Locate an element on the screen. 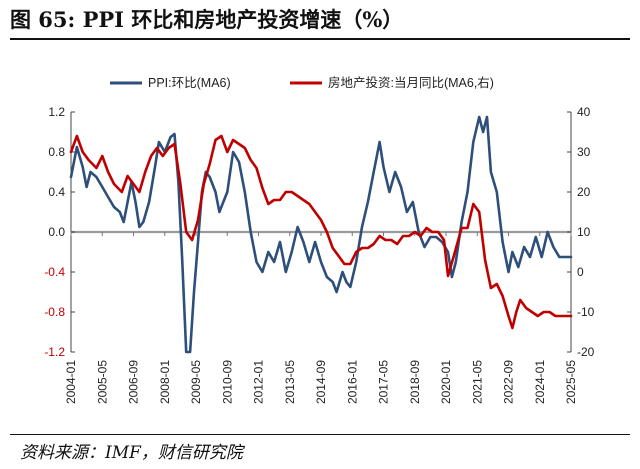 The image size is (640, 469). x-tick-label: 2010-09 is located at coordinates (227, 382).